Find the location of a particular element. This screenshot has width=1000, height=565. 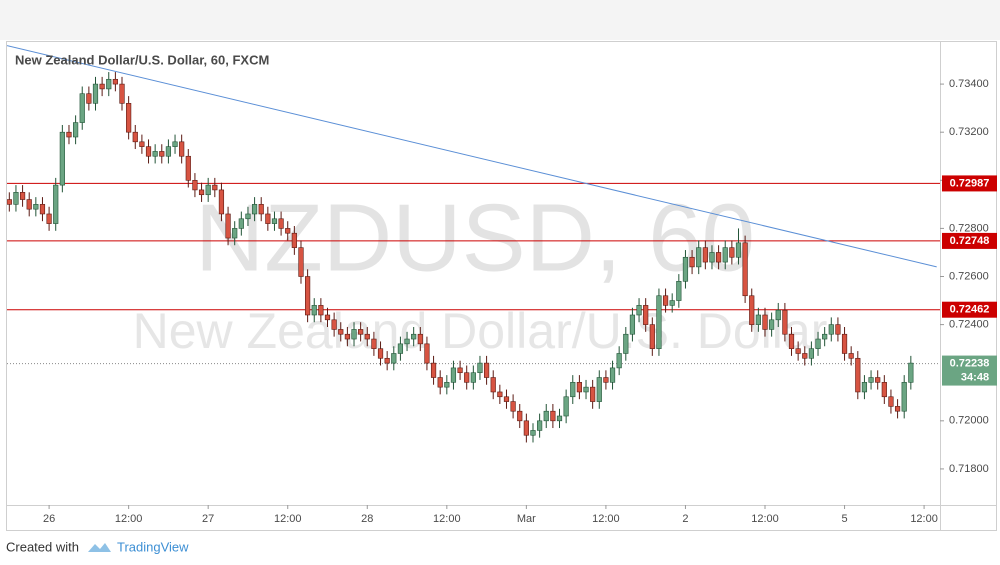

x-tick-label: Mar is located at coordinates (526, 519).